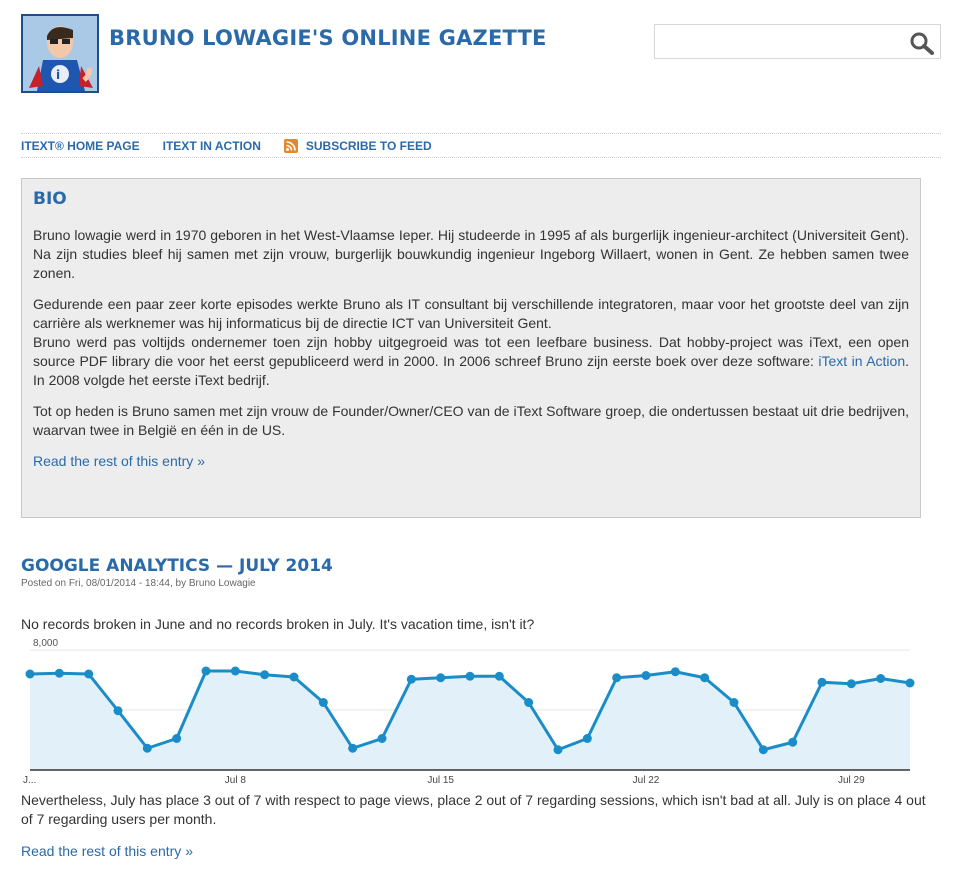  I want to click on nav-subscribe-feed: SUBSCRIBE TO FEED, so click(357, 145).